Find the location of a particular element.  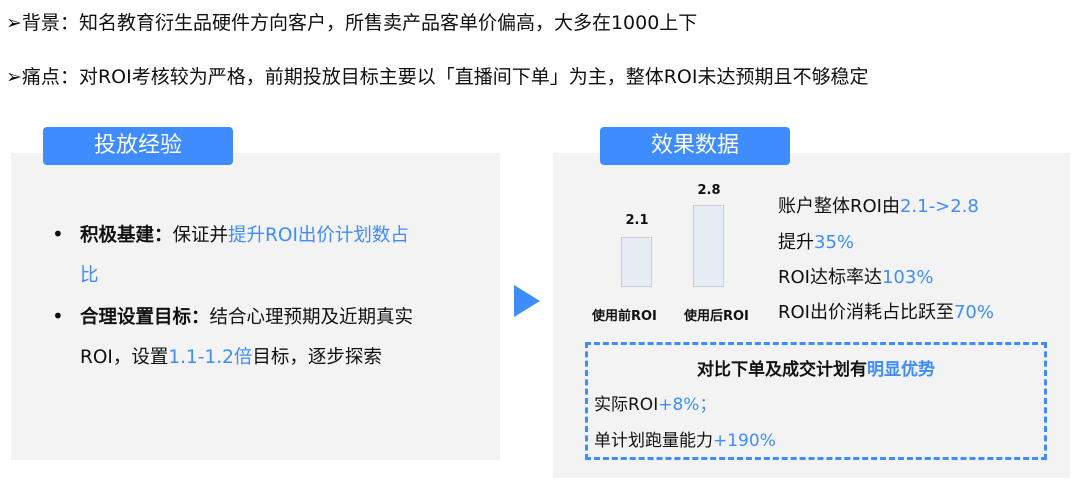

result-text: ROI出价消耗占比跃至 is located at coordinates (866, 312).